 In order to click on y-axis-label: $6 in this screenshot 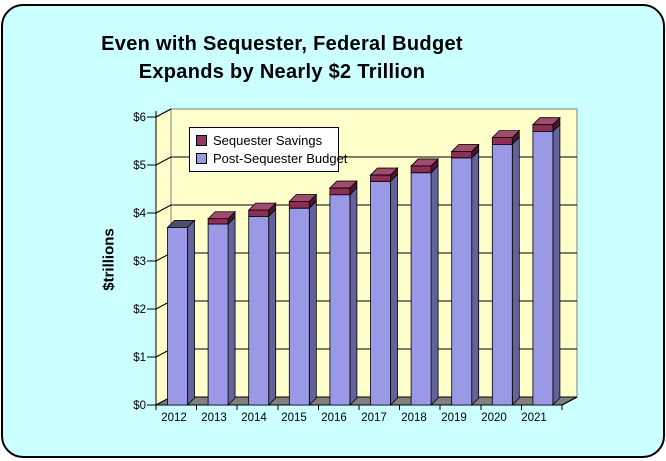, I will do `click(139, 118)`.